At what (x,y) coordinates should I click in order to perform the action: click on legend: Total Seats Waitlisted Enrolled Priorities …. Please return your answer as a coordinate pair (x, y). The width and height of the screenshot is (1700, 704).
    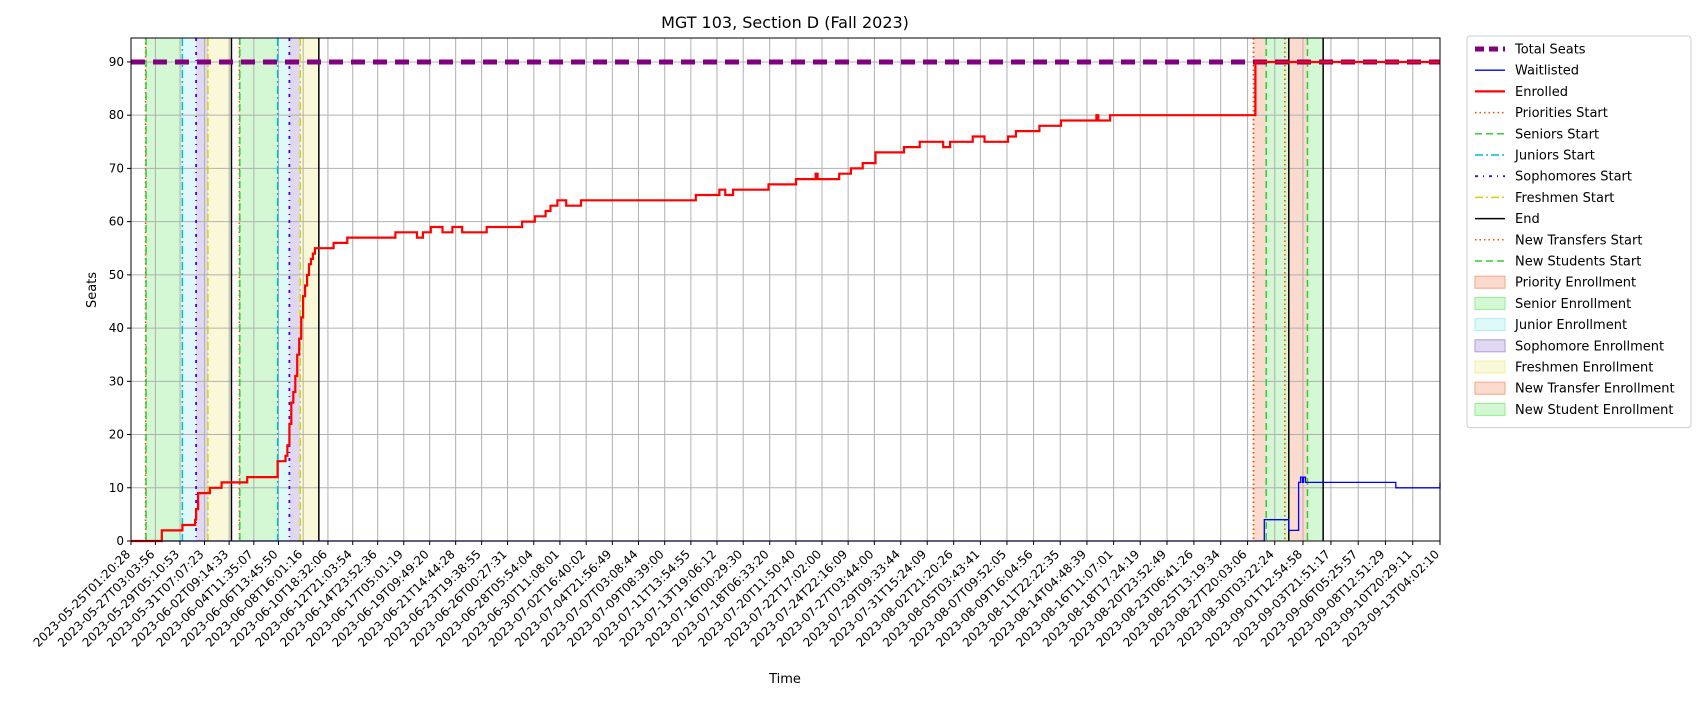
    Looking at the image, I should click on (1579, 232).